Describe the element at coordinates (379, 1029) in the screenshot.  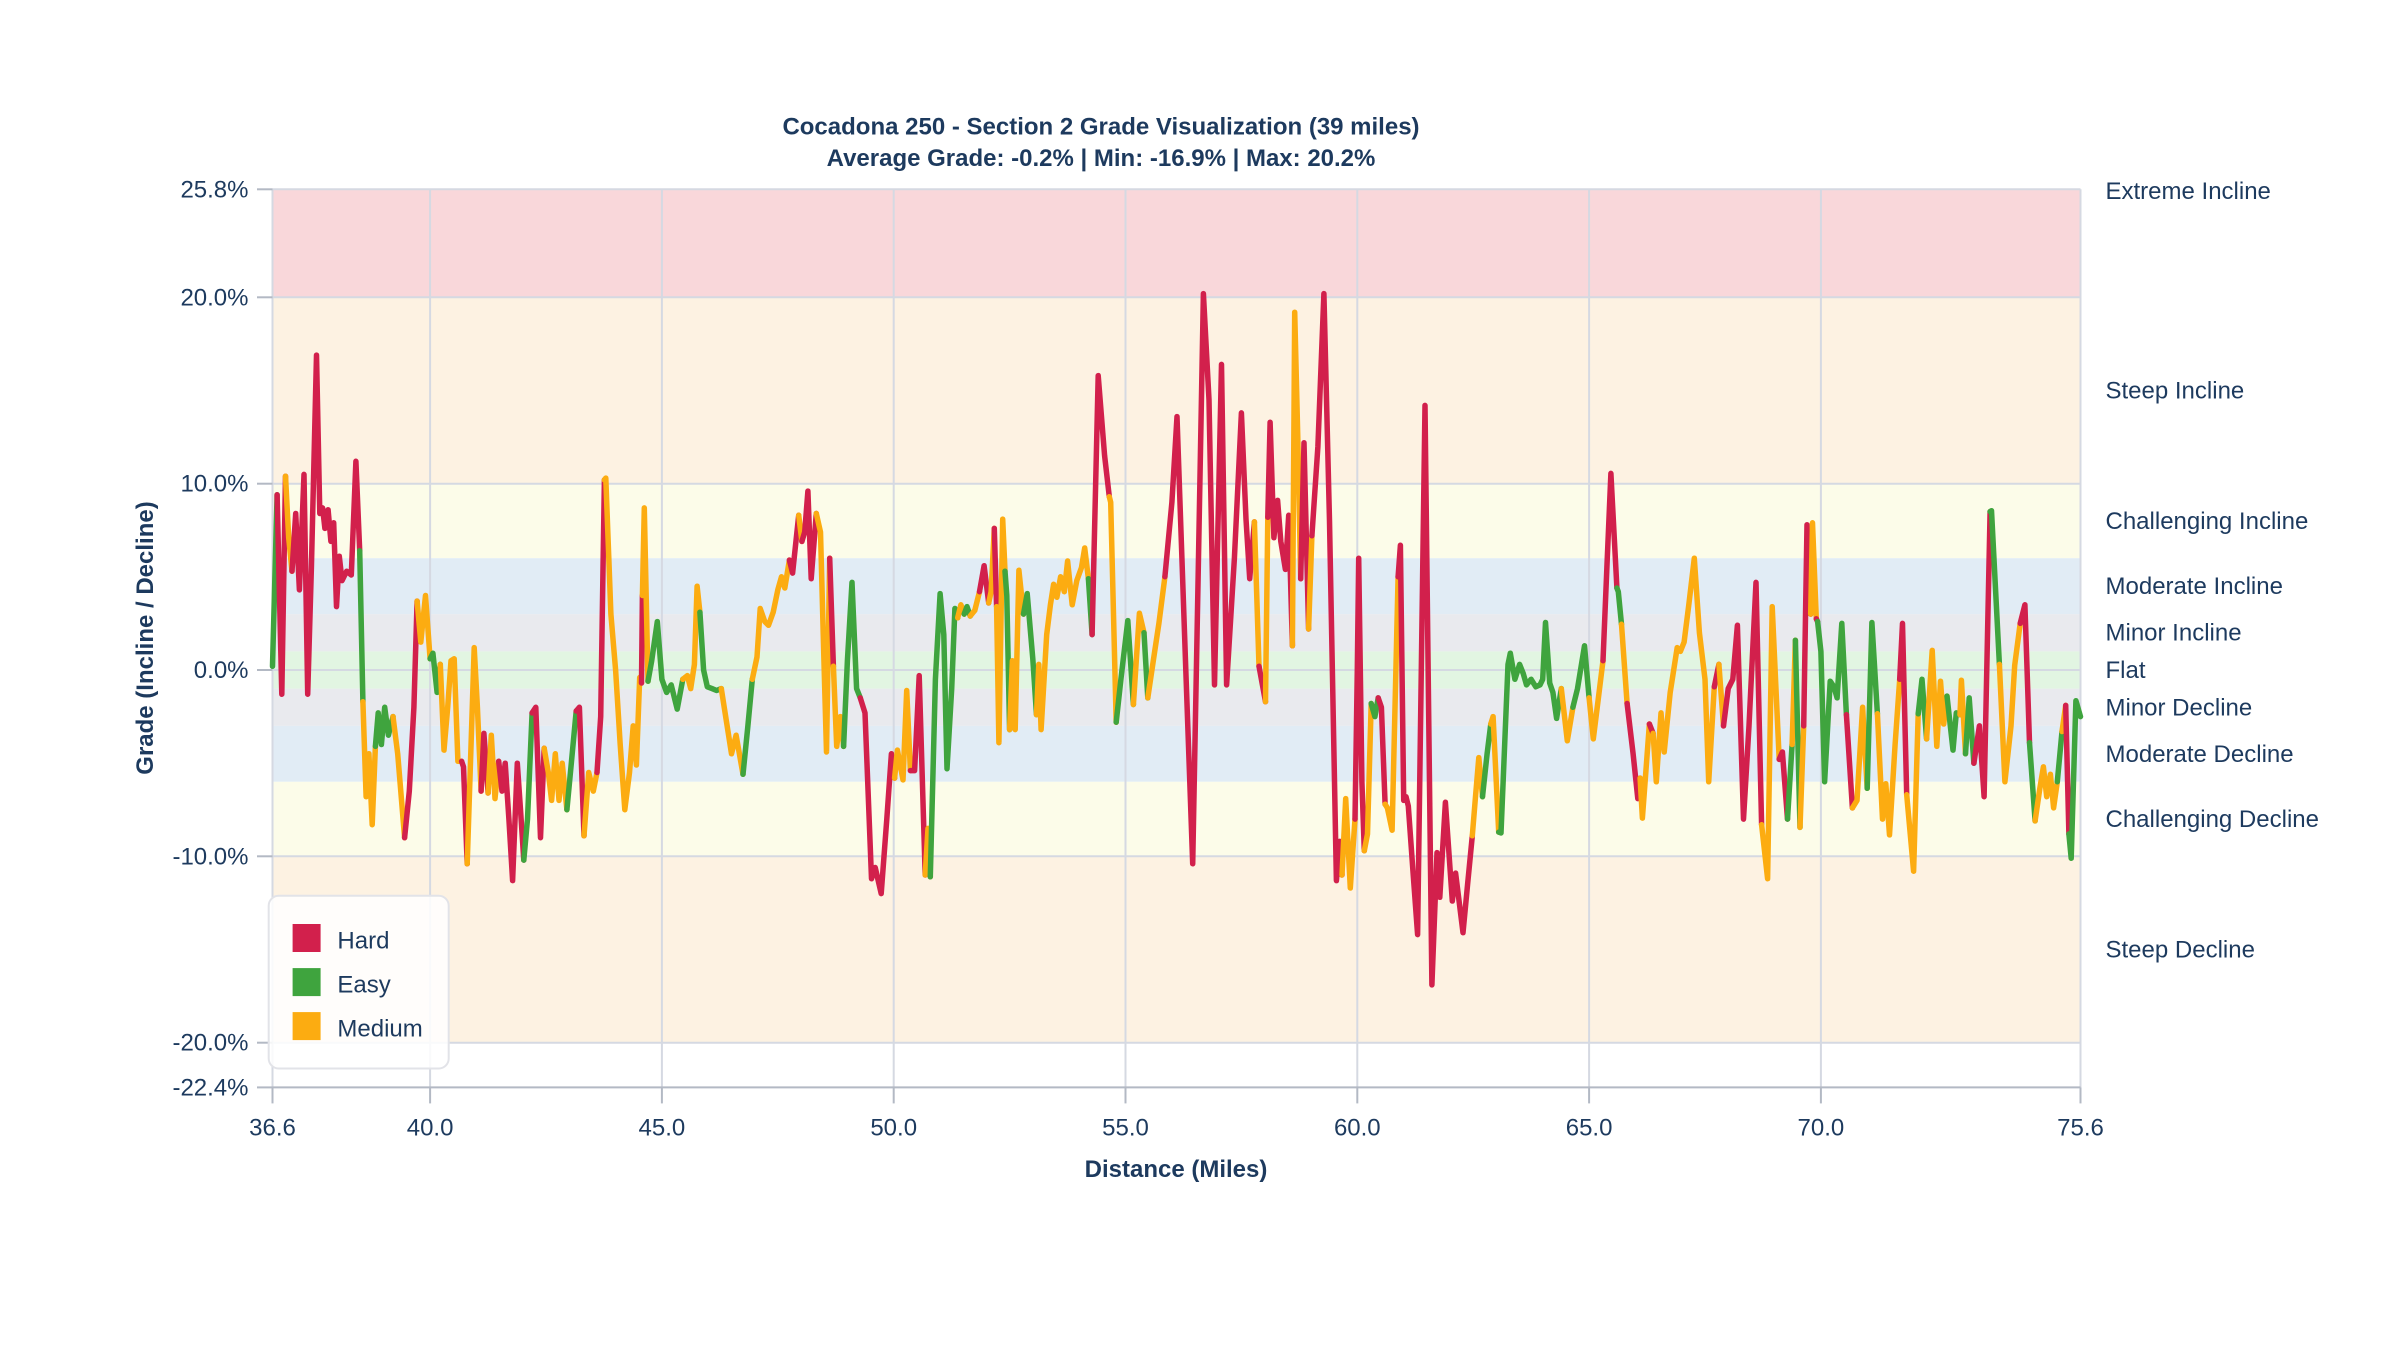
I see `svg-text: Medium` at that location.